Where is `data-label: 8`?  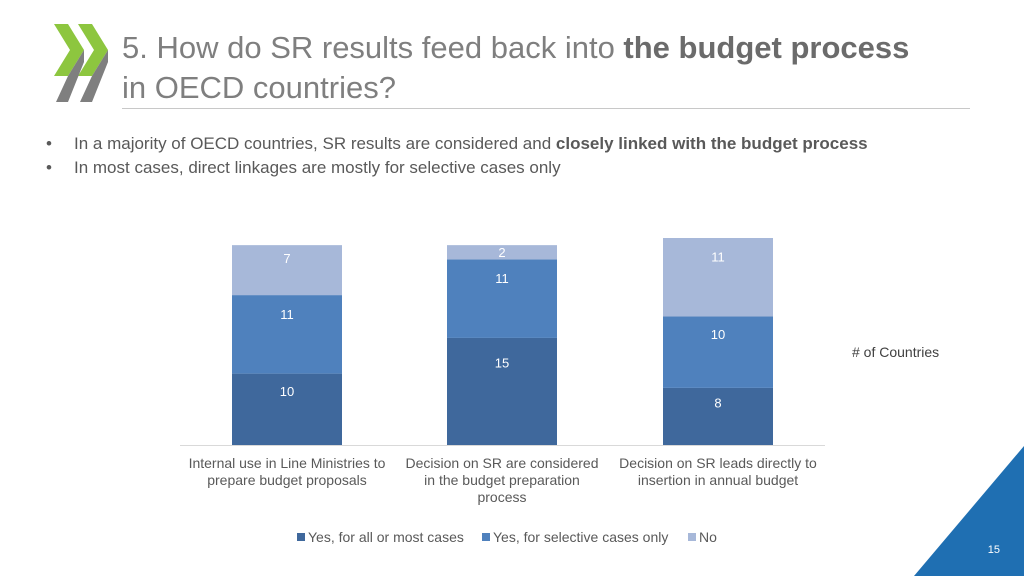
data-label: 8 is located at coordinates (717, 402).